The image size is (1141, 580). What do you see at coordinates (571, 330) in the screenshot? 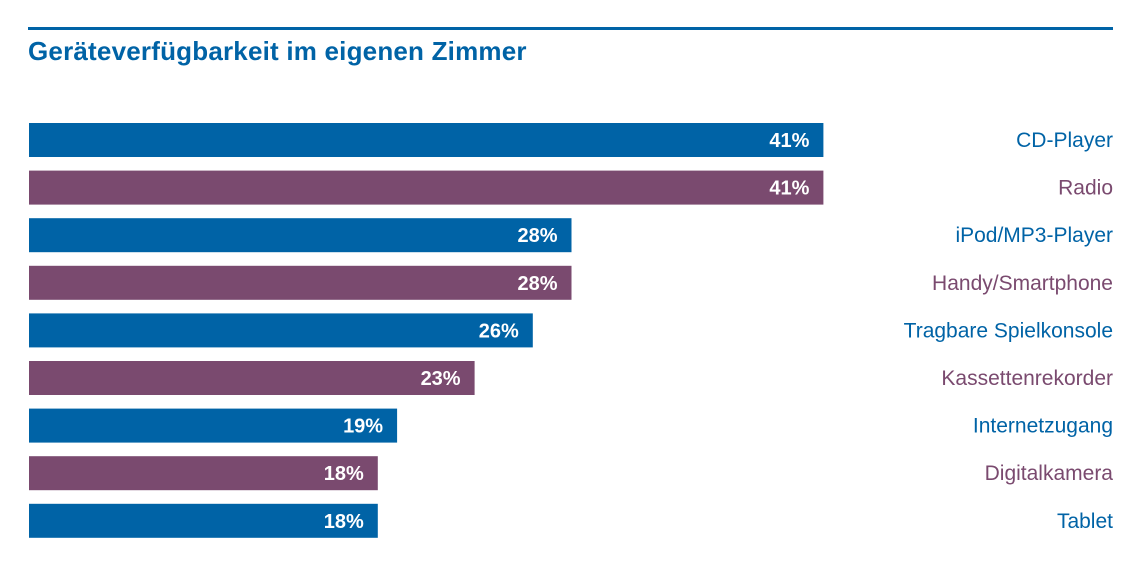
I see `bar-row: 26% Tragbare Spielkonsole` at bounding box center [571, 330].